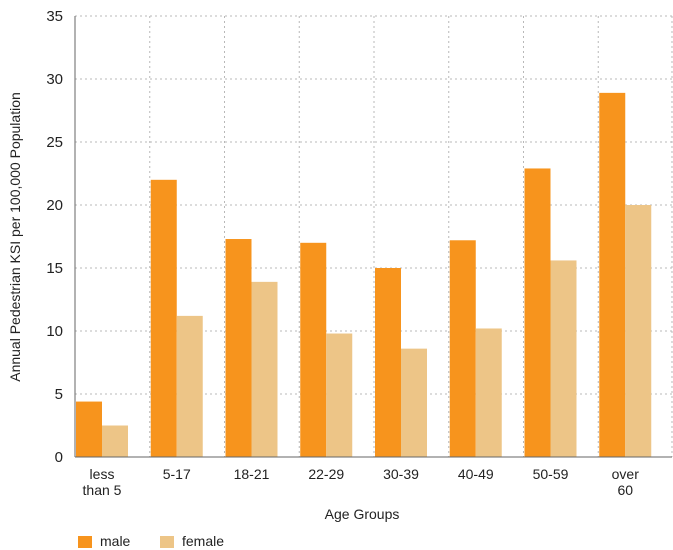 The height and width of the screenshot is (550, 673). What do you see at coordinates (54, 142) in the screenshot?
I see `y-tick-label: 25` at bounding box center [54, 142].